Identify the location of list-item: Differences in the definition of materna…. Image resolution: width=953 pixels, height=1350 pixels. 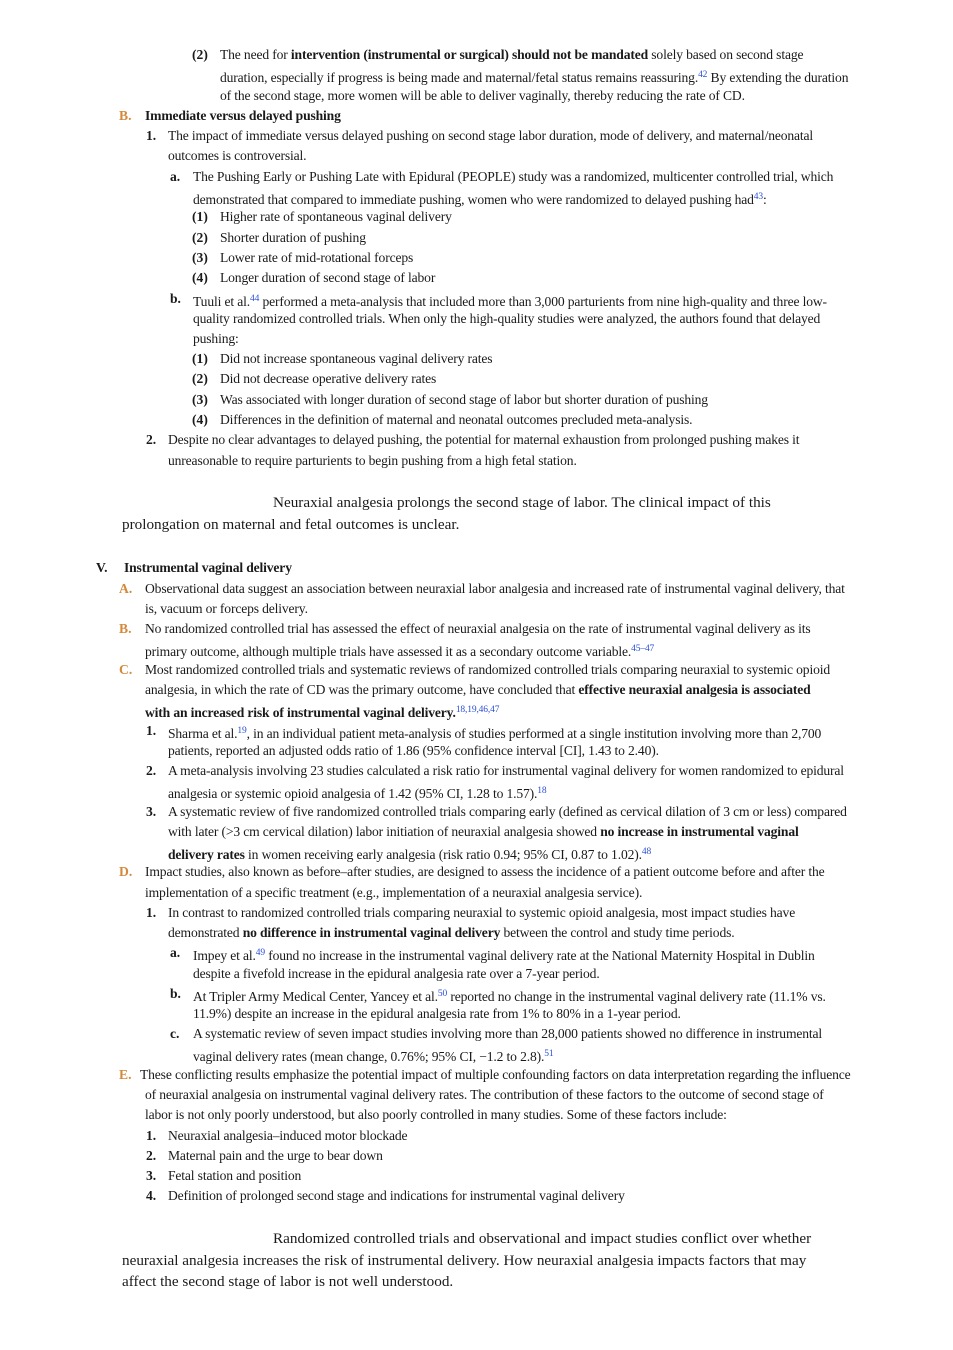
(456, 419).